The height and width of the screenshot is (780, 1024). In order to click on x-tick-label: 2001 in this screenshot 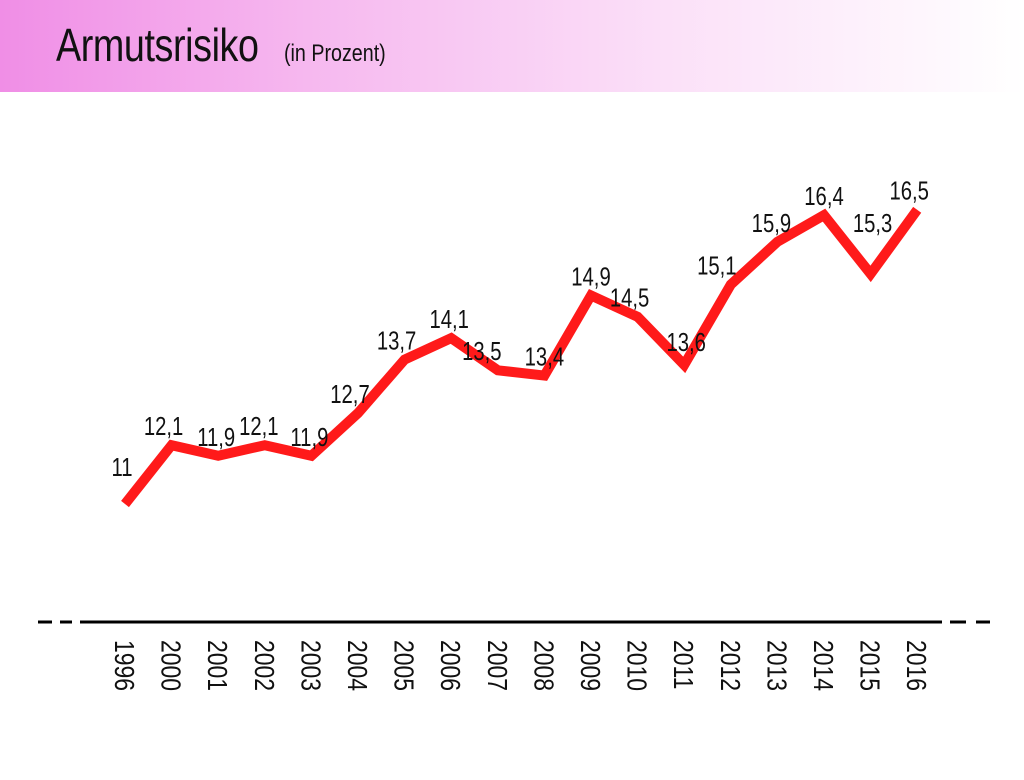, I will do `click(217, 665)`.